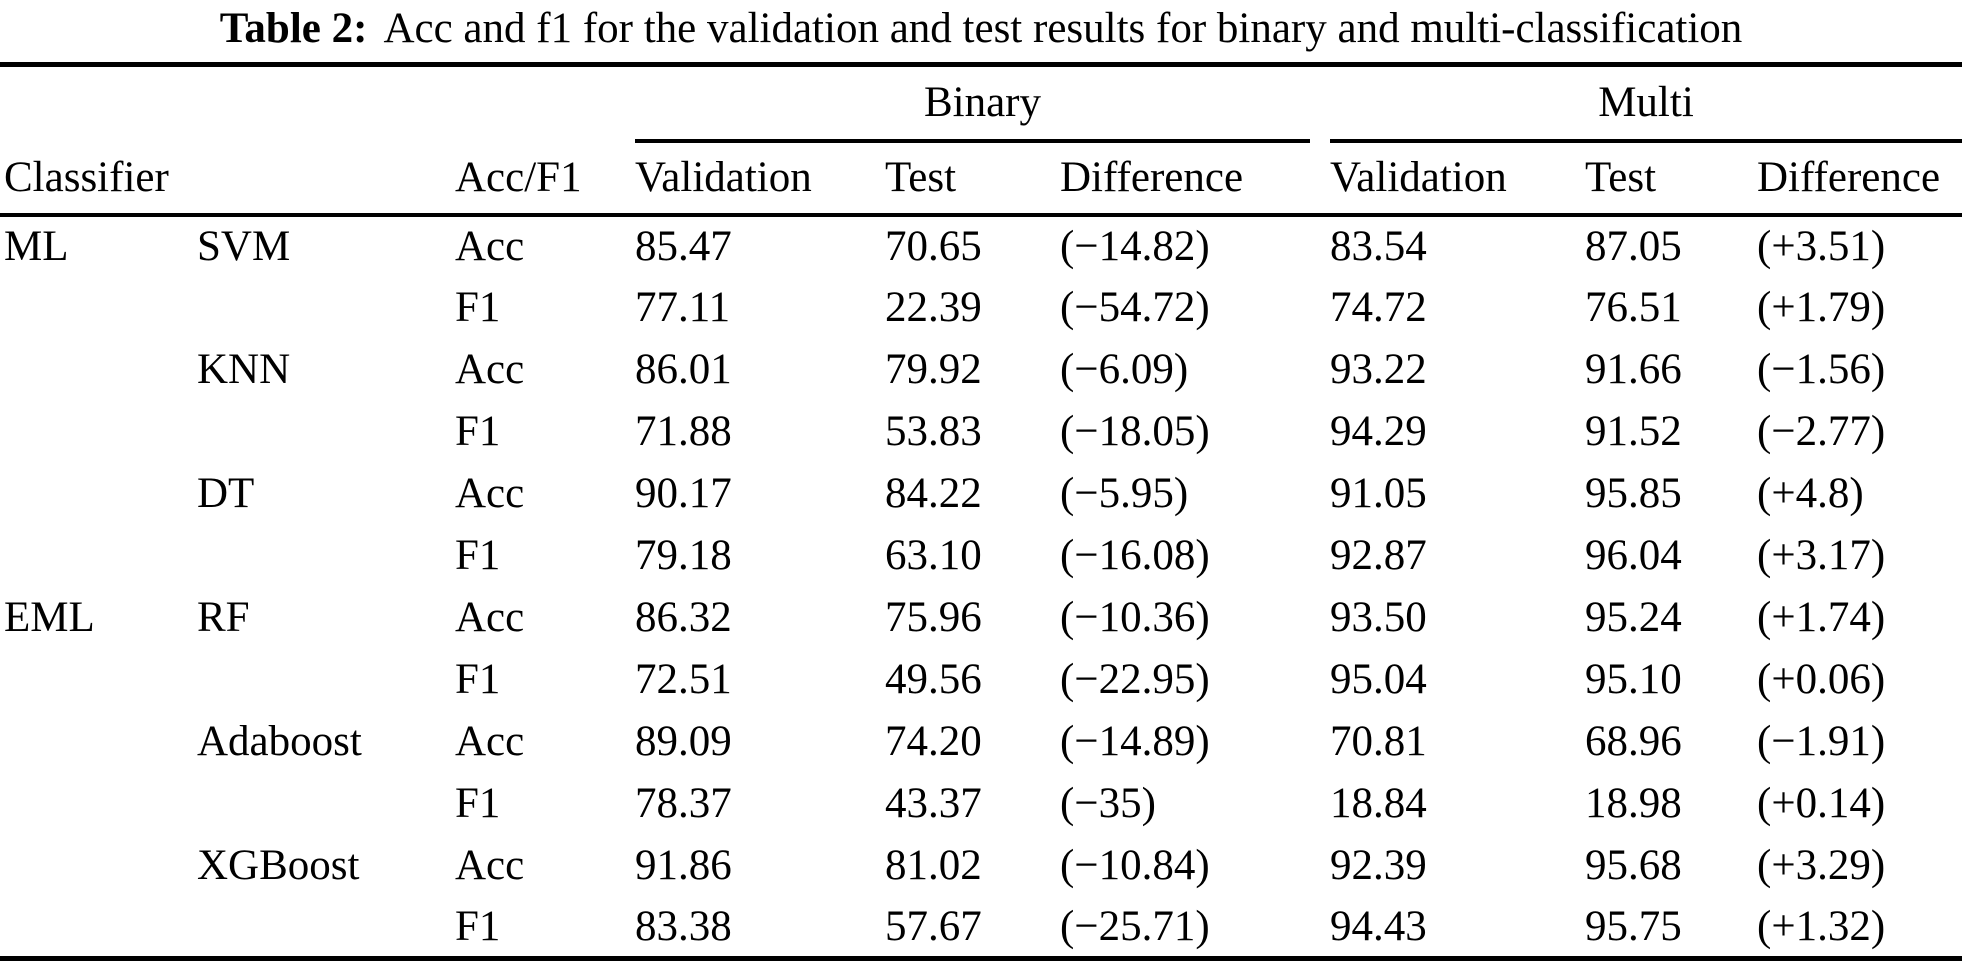 This screenshot has width=1962, height=975. Describe the element at coordinates (1378, 679) in the screenshot. I see `cell-multi-validation: 95.04` at that location.